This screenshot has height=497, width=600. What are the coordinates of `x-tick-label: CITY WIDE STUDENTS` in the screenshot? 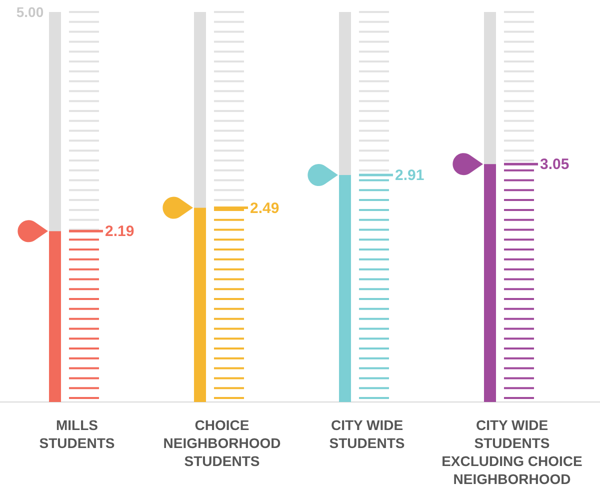 It's located at (367, 434).